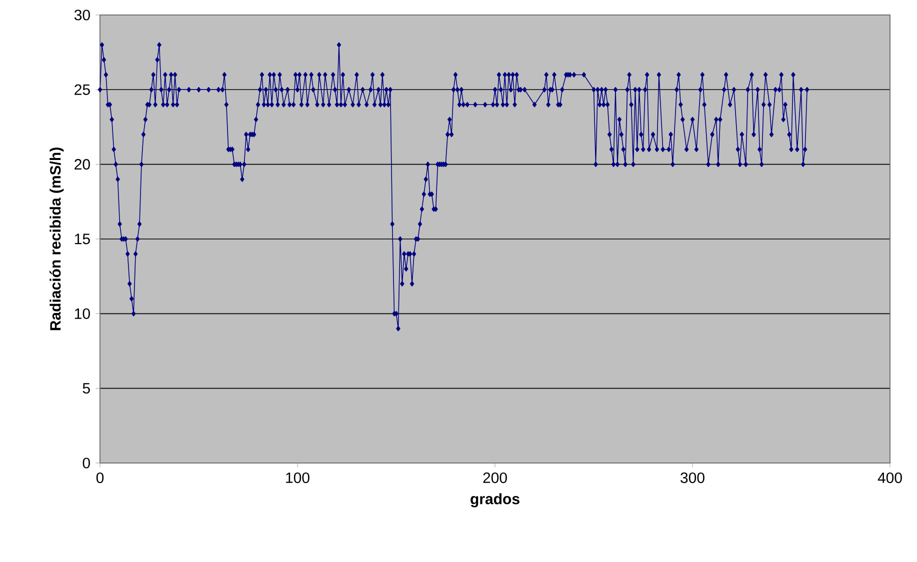  I want to click on x-tick-label: 100, so click(298, 478).